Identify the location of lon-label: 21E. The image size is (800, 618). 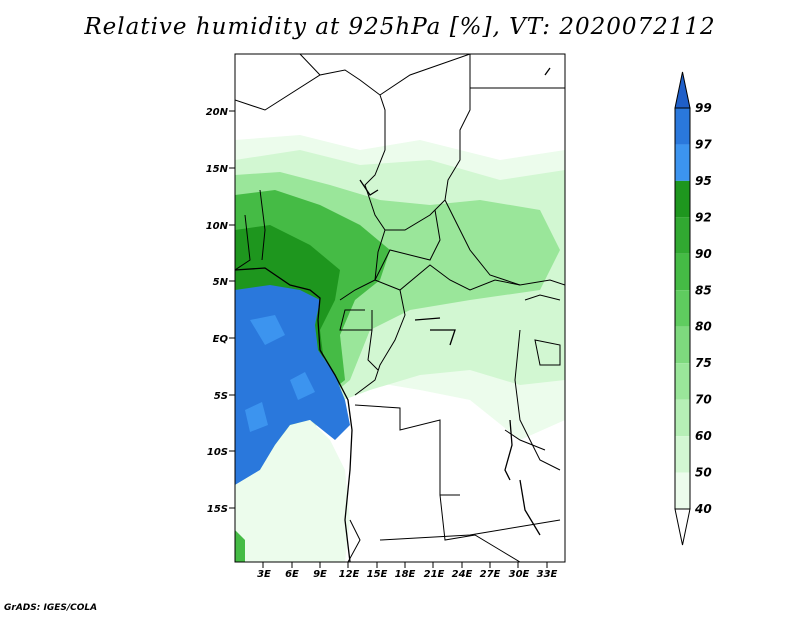
(434, 574).